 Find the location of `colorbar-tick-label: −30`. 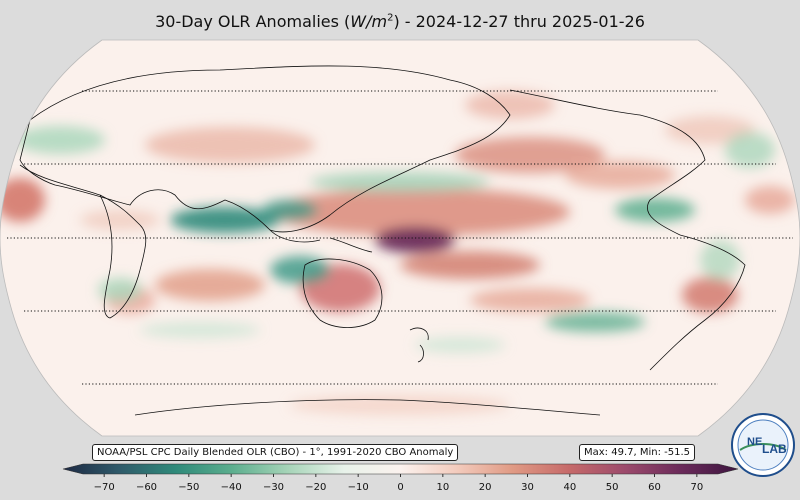

colorbar-tick-label: −30 is located at coordinates (273, 487).